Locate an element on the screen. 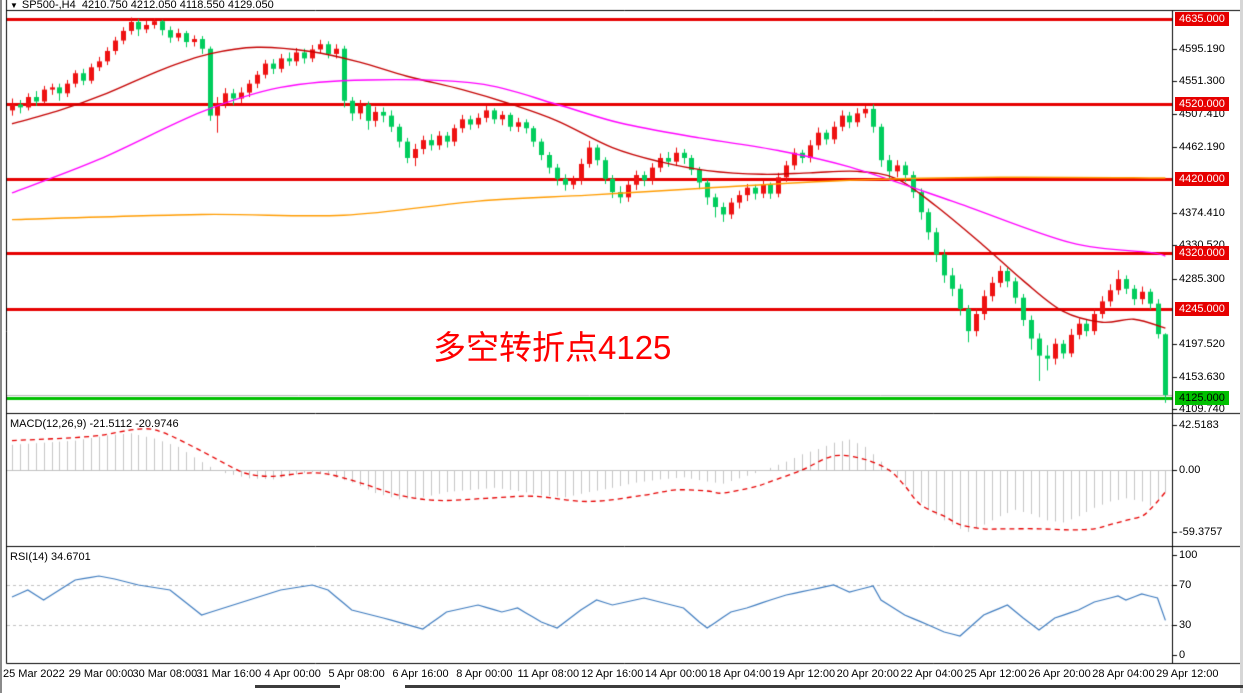 The height and width of the screenshot is (693, 1243). chart-annotation-text: 多空转折点4125 is located at coordinates (552, 347).